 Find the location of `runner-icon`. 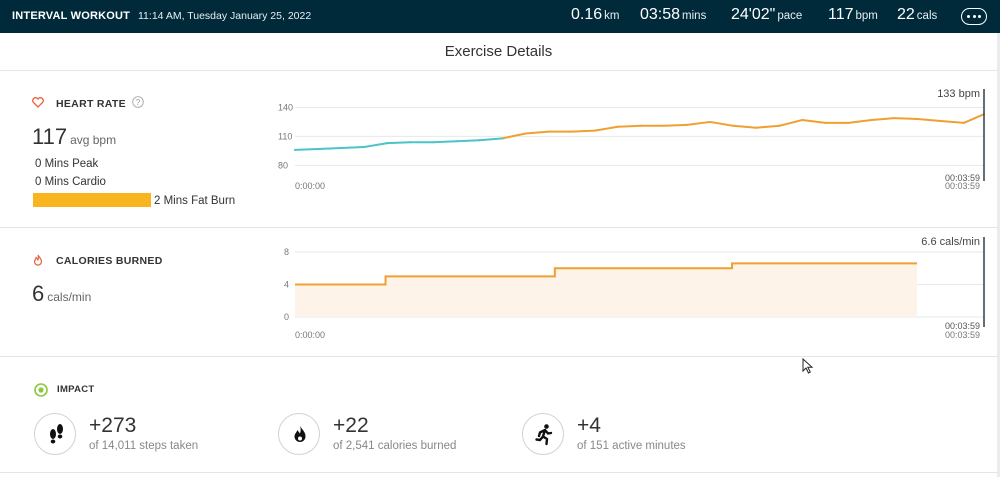

runner-icon is located at coordinates (544, 435).